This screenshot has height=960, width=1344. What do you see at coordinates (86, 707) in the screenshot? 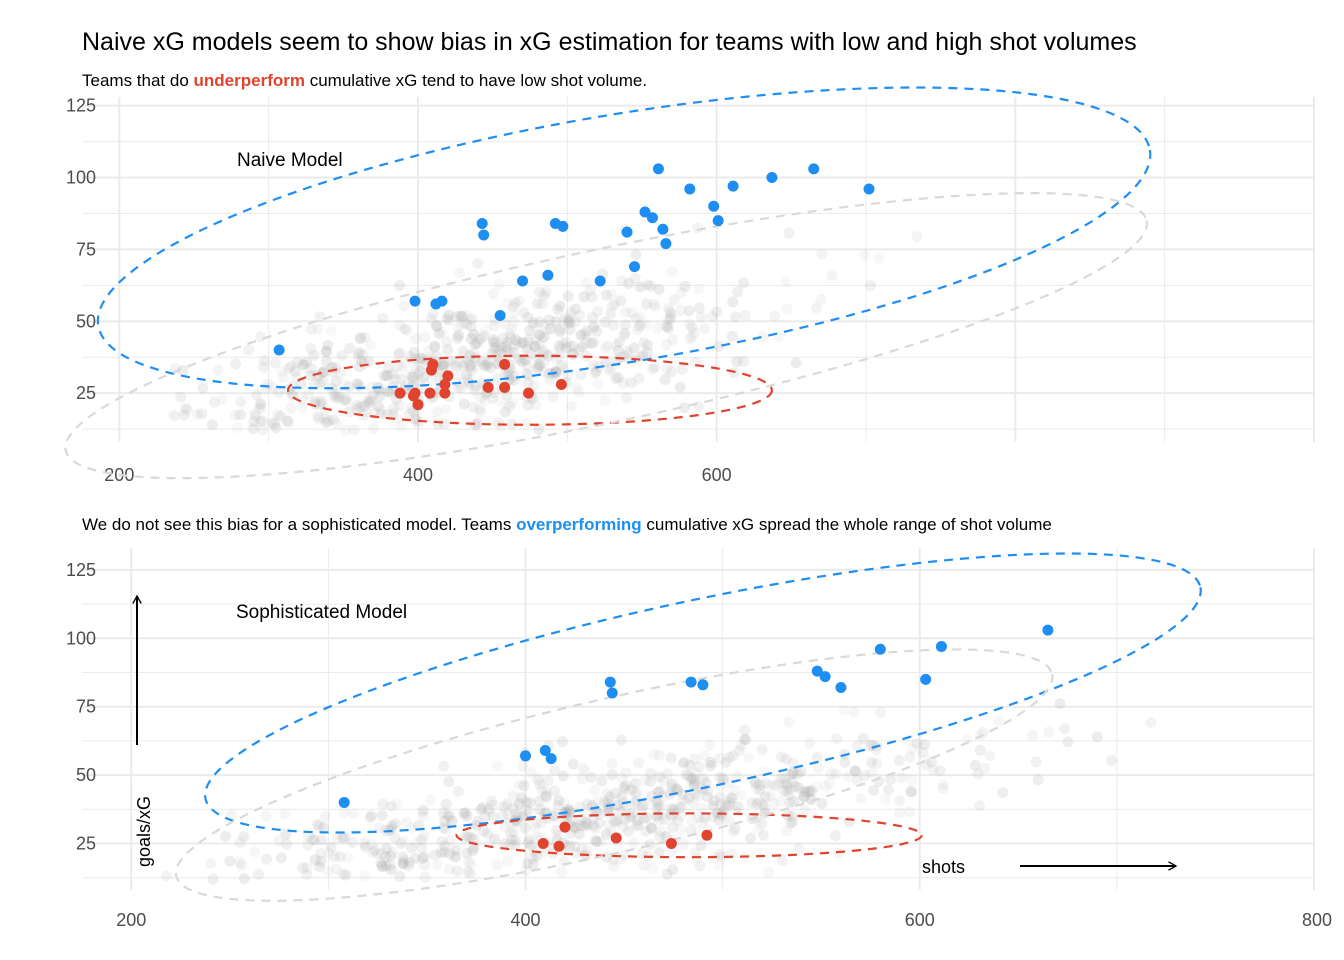
I see `y-tick-label: 75` at bounding box center [86, 707].